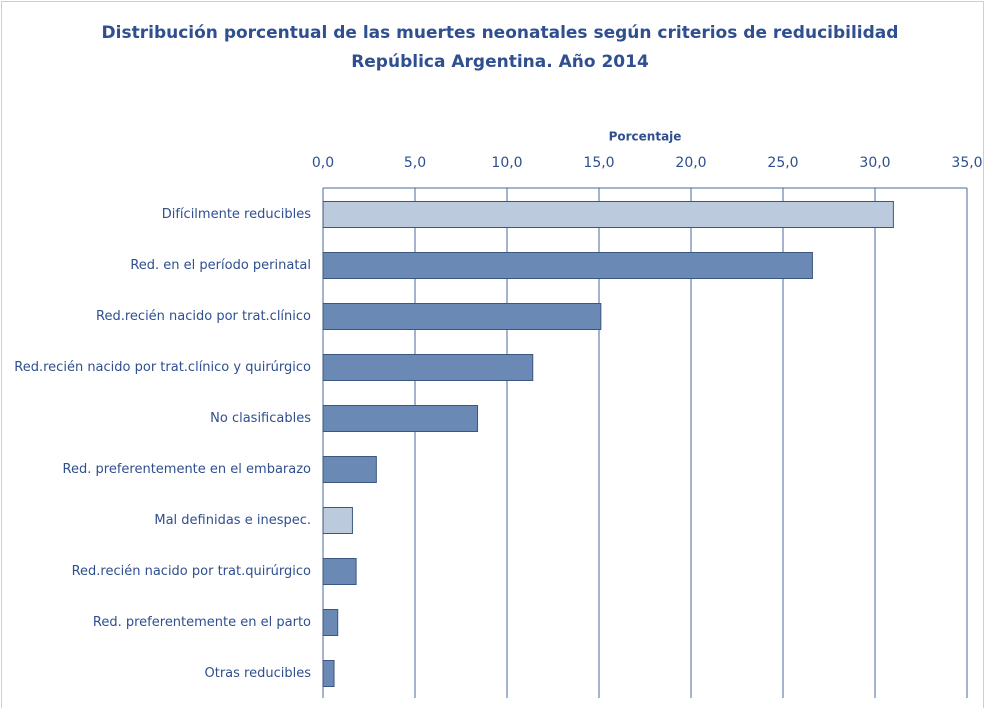 Image resolution: width=987 pixels, height=708 pixels. Describe the element at coordinates (782, 163) in the screenshot. I see `x-tick-label: 25,0` at that location.